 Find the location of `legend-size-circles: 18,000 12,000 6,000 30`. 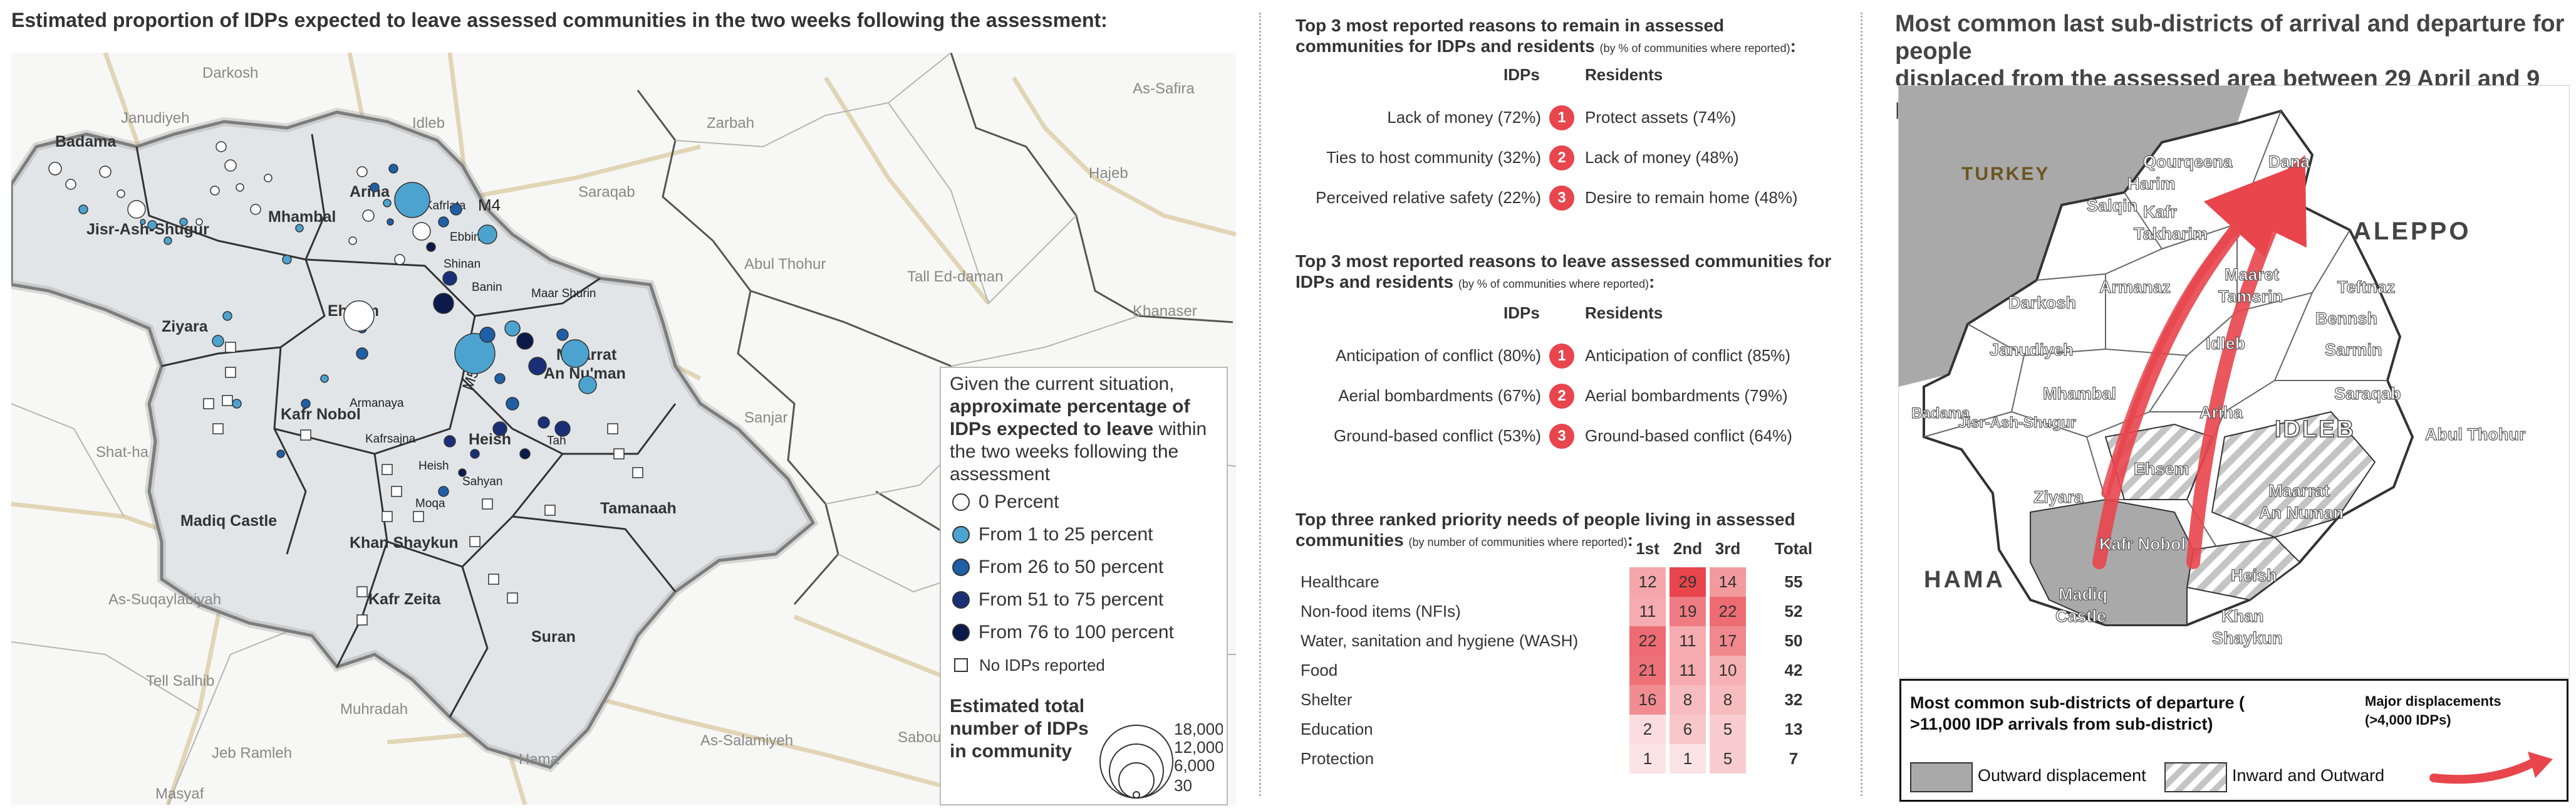

legend-size-circles: 18,000 12,000 6,000 30 is located at coordinates (1161, 759).